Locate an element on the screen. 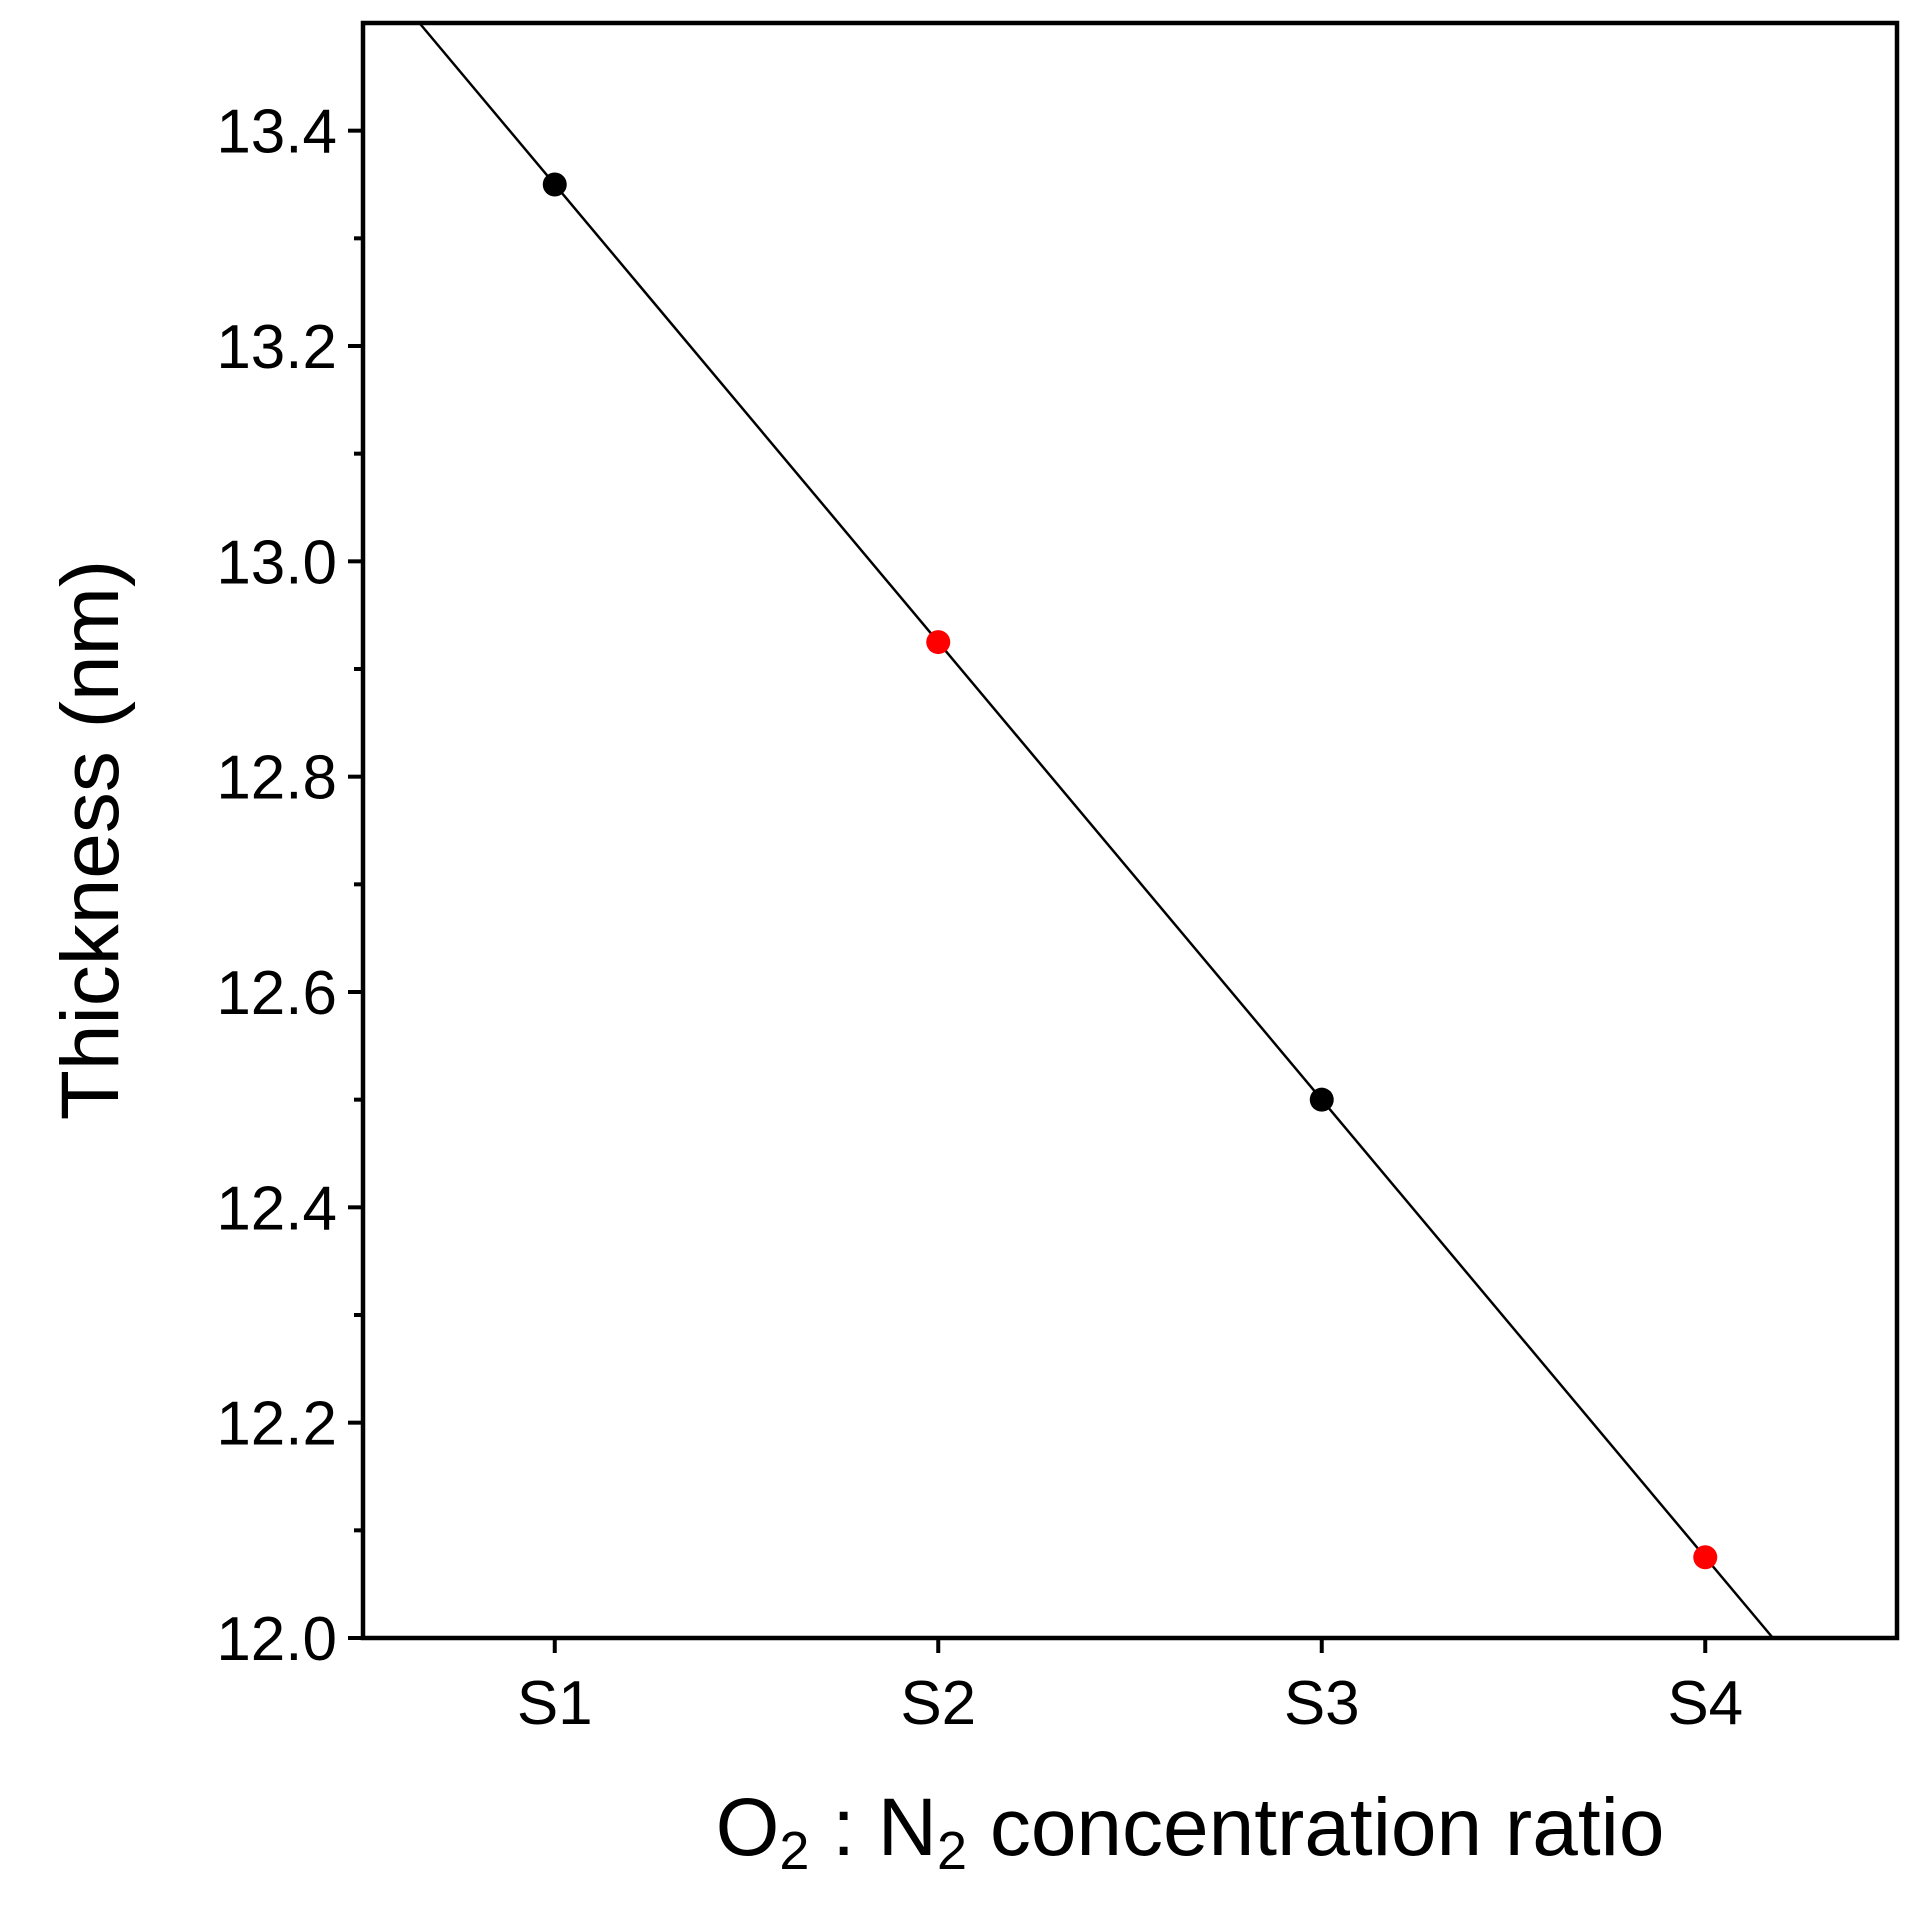 This screenshot has height=1910, width=1921. x-tick-label: S4 is located at coordinates (1705, 1703).